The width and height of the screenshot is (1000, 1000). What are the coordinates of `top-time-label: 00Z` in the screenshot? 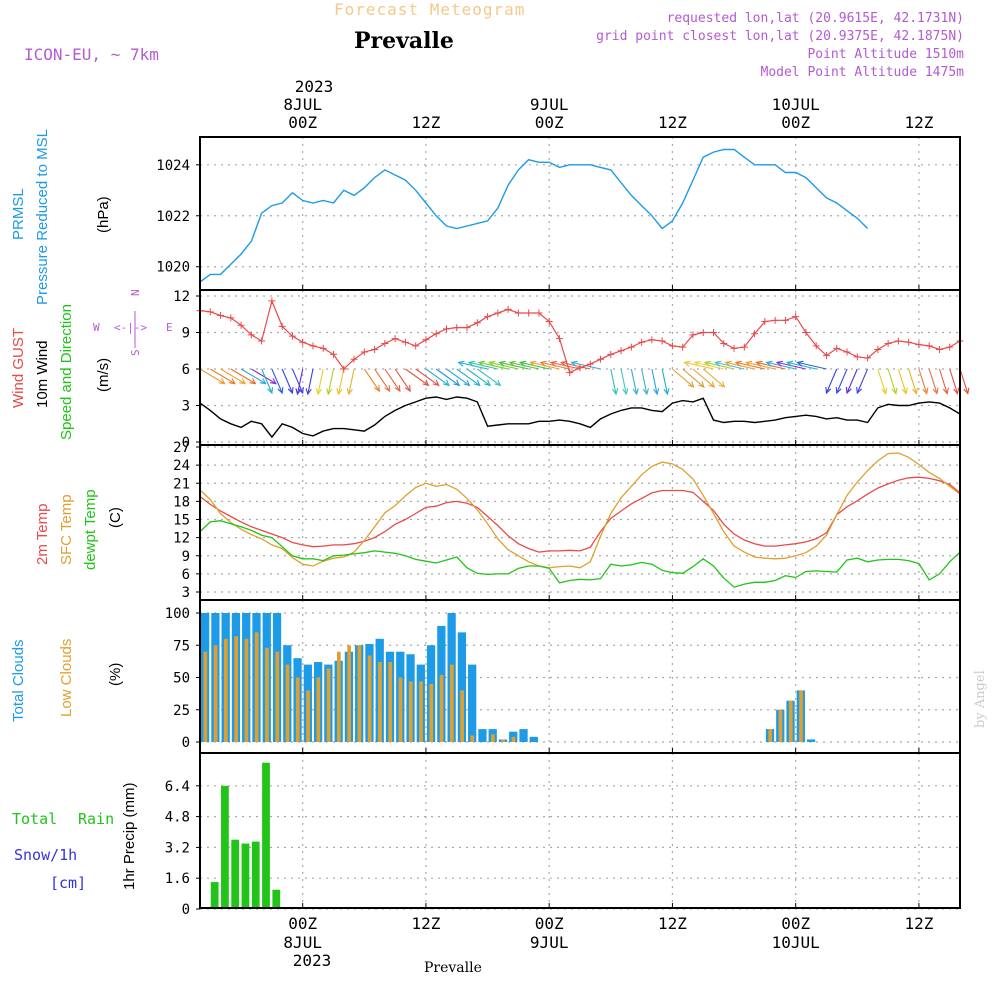 It's located at (549, 122).